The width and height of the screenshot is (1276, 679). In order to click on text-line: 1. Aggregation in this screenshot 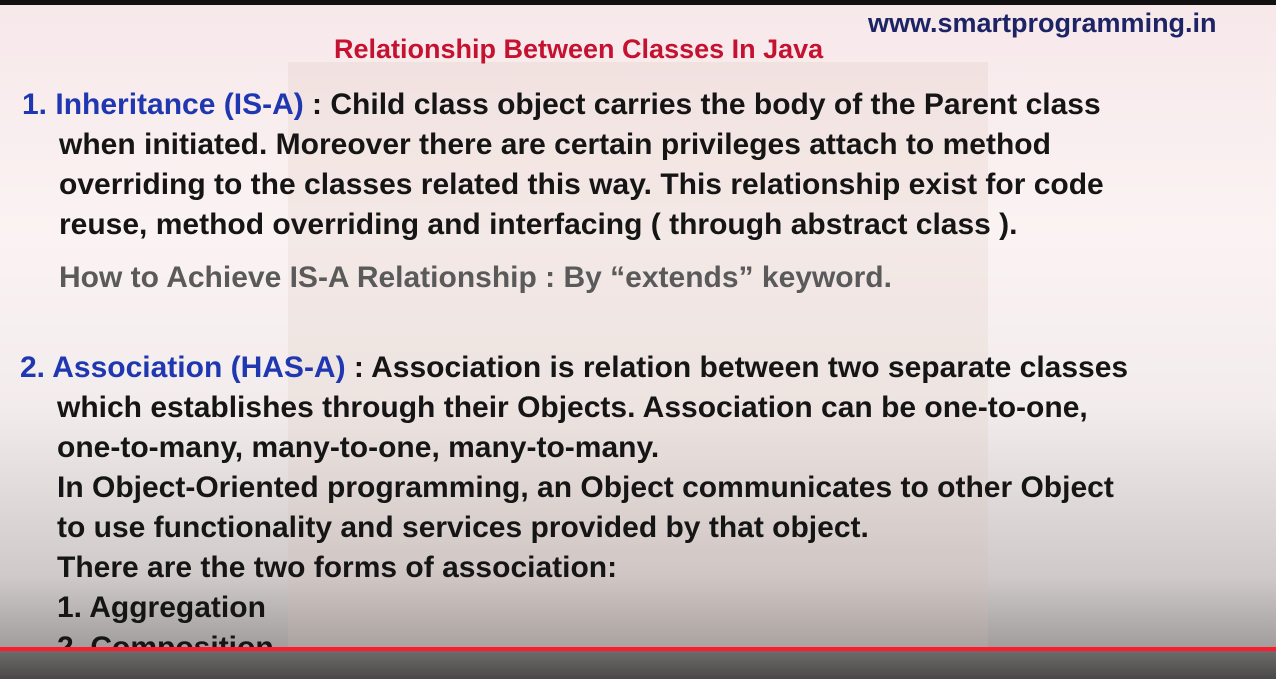, I will do `click(161, 607)`.